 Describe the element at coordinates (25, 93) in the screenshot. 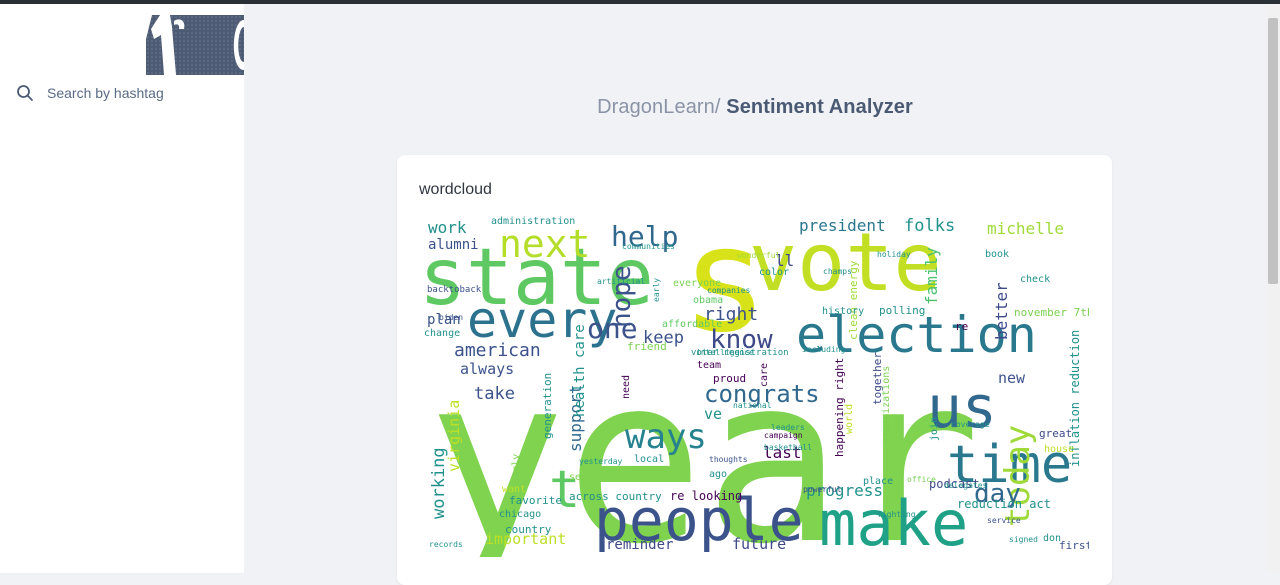

I see `search-icon` at that location.